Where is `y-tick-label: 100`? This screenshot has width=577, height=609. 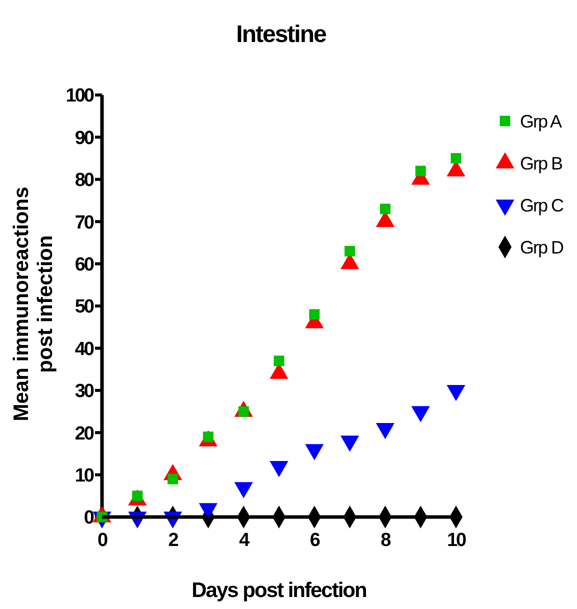 y-tick-label: 100 is located at coordinates (80, 96).